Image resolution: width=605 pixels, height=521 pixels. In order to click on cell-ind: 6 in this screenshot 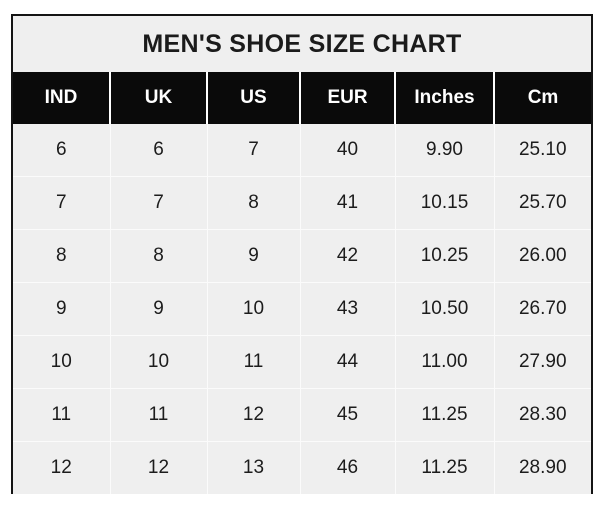, I will do `click(62, 150)`.